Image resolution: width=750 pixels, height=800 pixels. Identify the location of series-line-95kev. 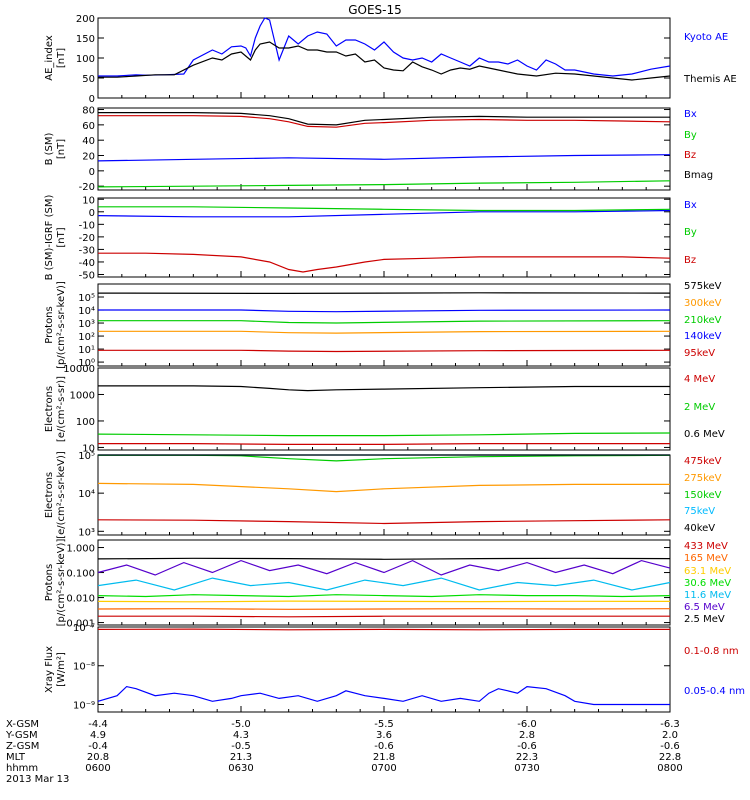
(384, 351).